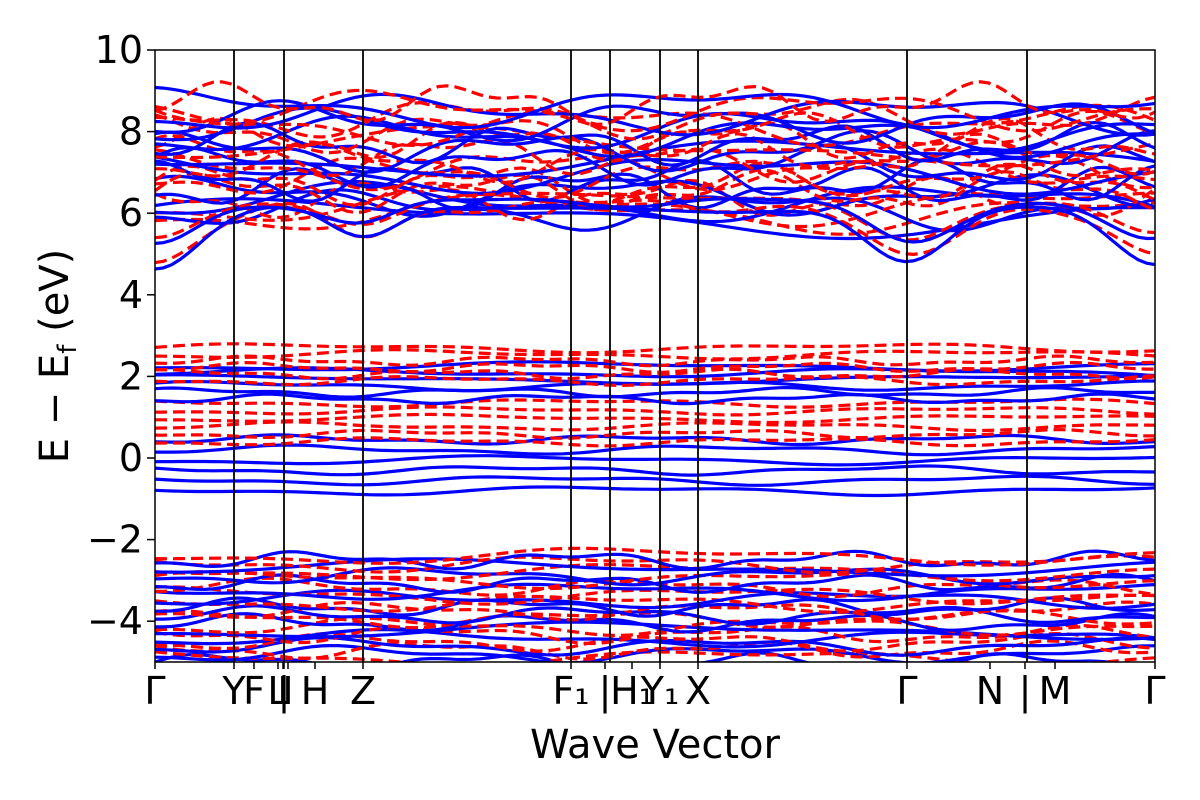 Image resolution: width=1200 pixels, height=800 pixels. What do you see at coordinates (990, 691) in the screenshot?
I see `x-tick-label: N` at bounding box center [990, 691].